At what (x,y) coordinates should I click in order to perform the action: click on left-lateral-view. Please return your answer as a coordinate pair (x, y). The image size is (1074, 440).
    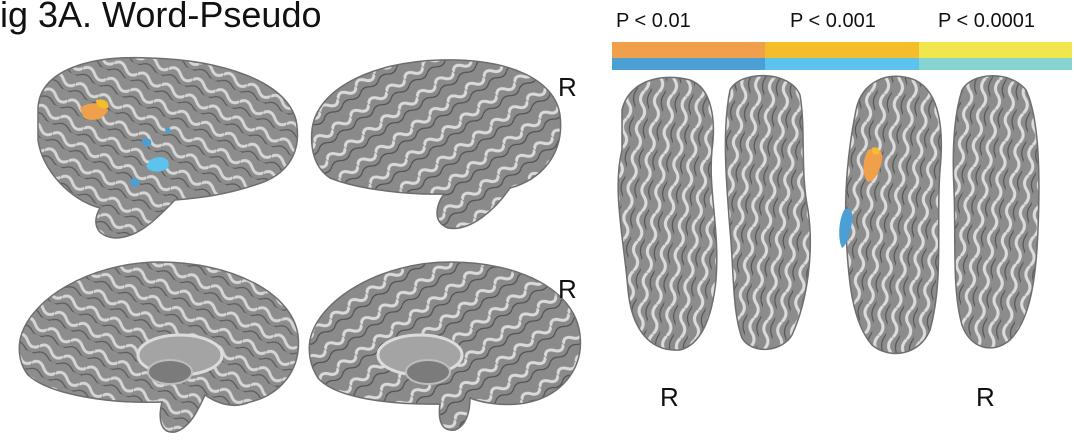
    Looking at the image, I should click on (168, 147).